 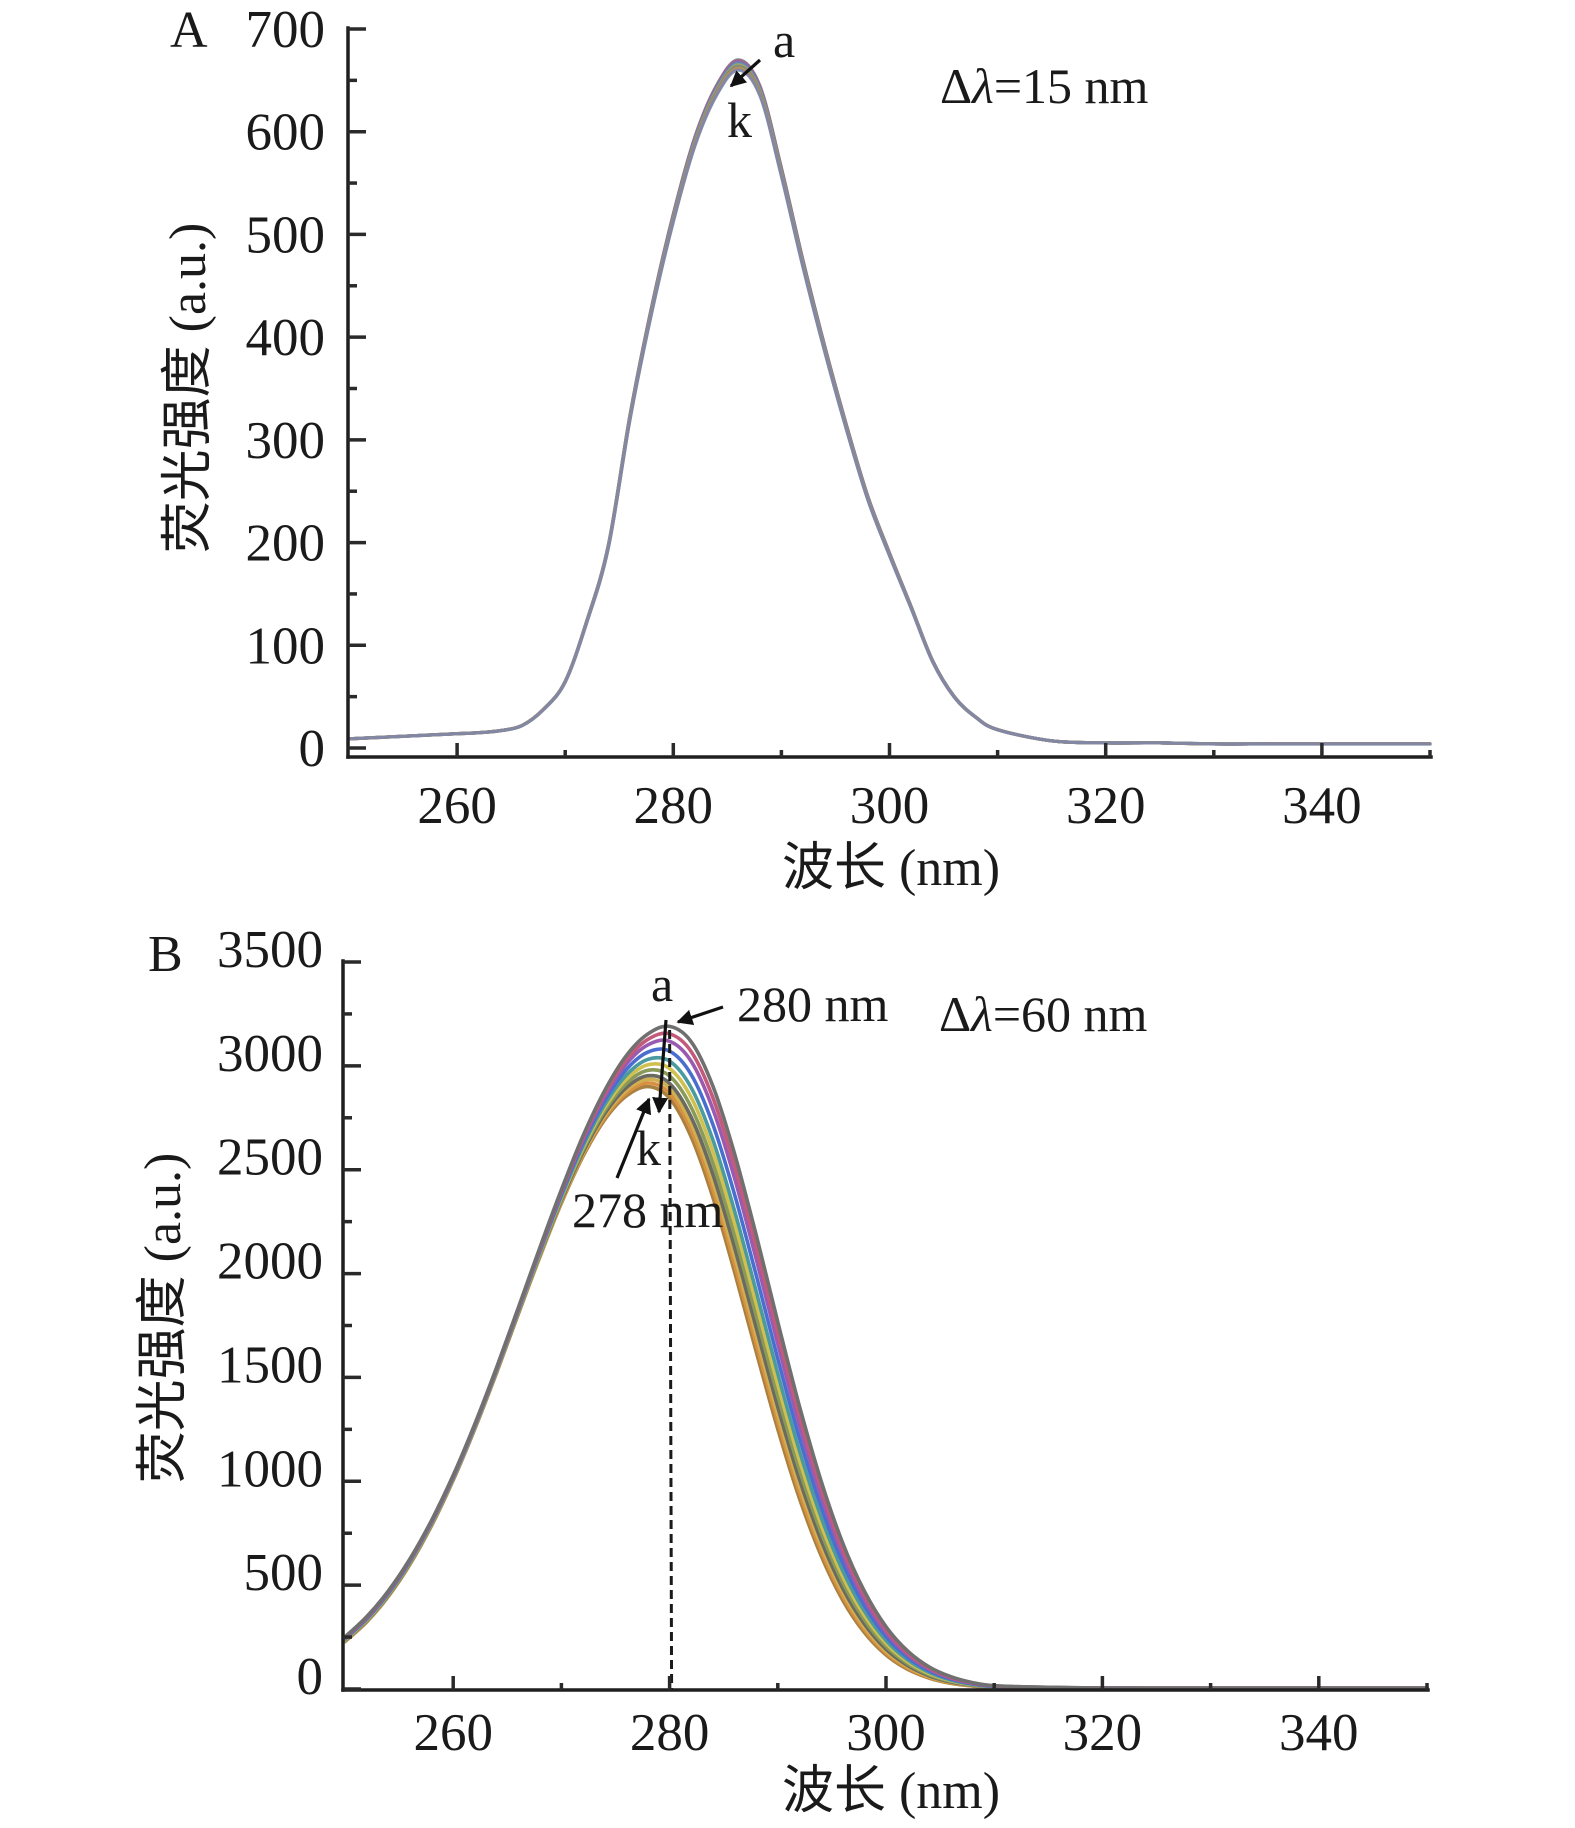 What do you see at coordinates (270, 1262) in the screenshot?
I see `panel-b-y-tick-label: 2000` at bounding box center [270, 1262].